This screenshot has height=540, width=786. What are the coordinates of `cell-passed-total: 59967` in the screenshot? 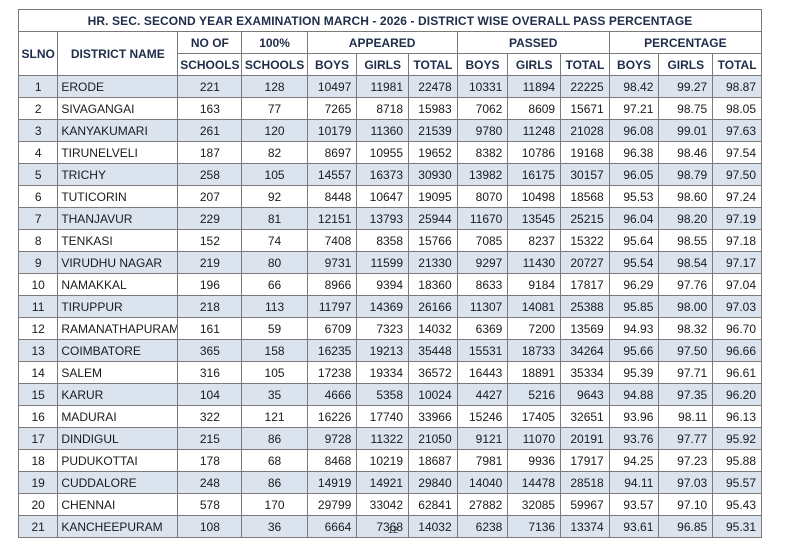 It's located at (585, 504).